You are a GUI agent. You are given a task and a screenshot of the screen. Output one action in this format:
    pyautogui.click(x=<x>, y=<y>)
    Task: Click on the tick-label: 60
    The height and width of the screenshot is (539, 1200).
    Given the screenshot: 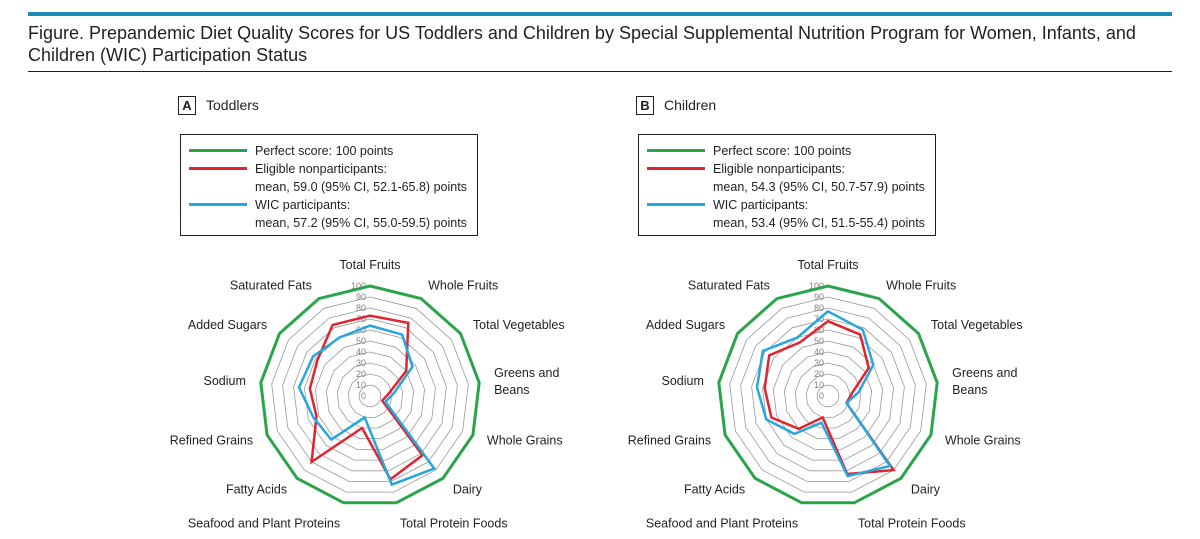 What is the action you would take?
    pyautogui.click(x=819, y=330)
    